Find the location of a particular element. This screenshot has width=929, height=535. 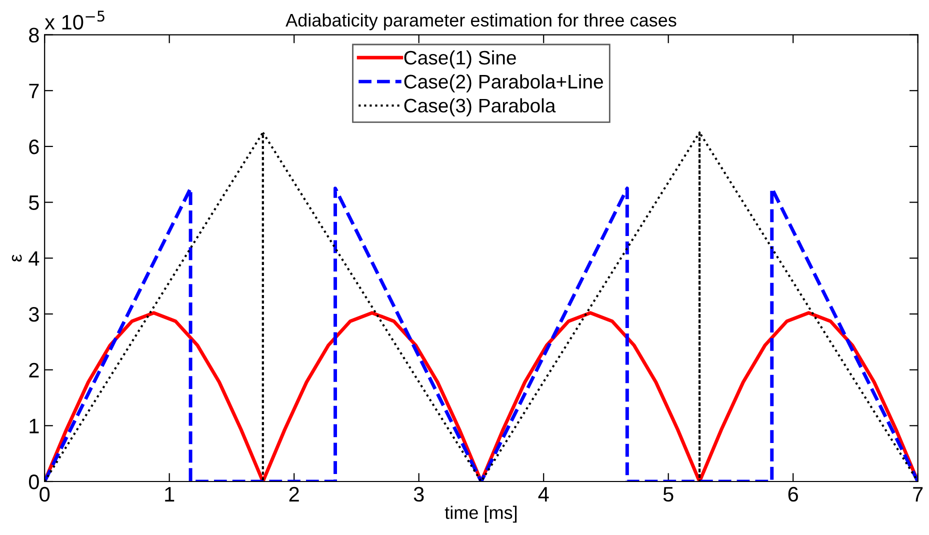

x-axis-title: time [ms] is located at coordinates (480, 514).